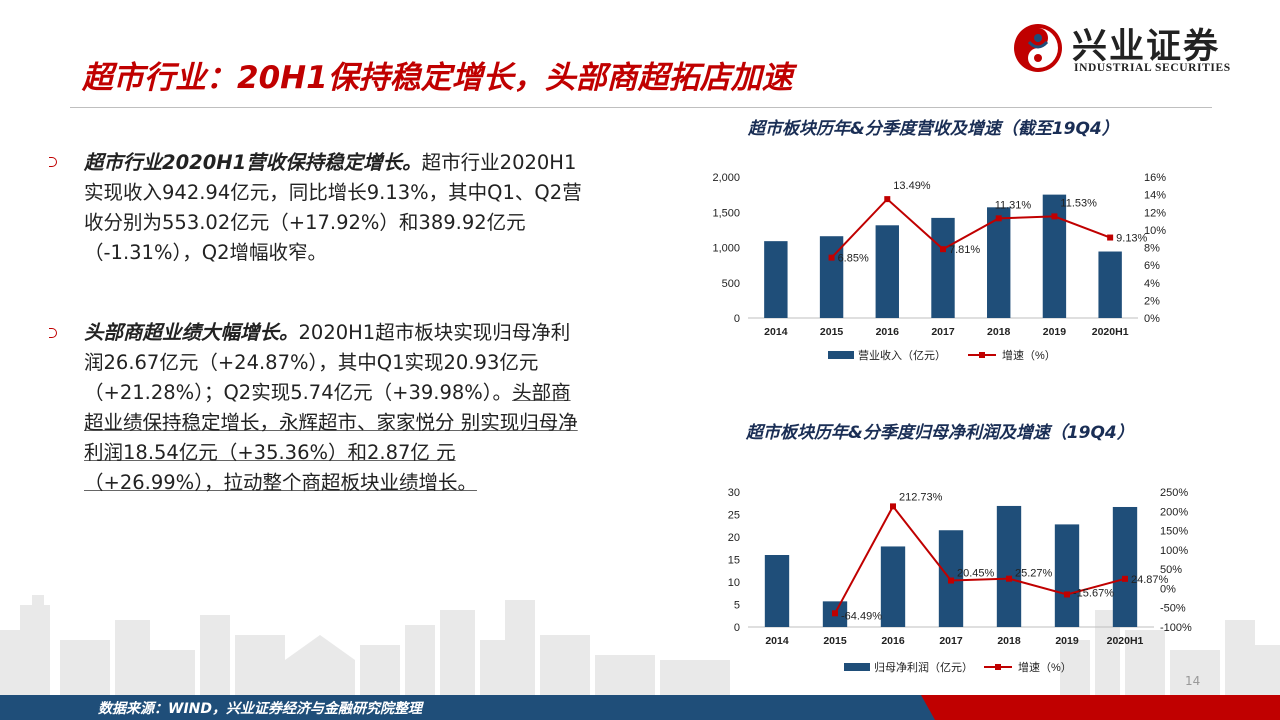 This screenshot has height=720, width=1280. Describe the element at coordinates (1193, 681) in the screenshot. I see `page-number: 14` at that location.